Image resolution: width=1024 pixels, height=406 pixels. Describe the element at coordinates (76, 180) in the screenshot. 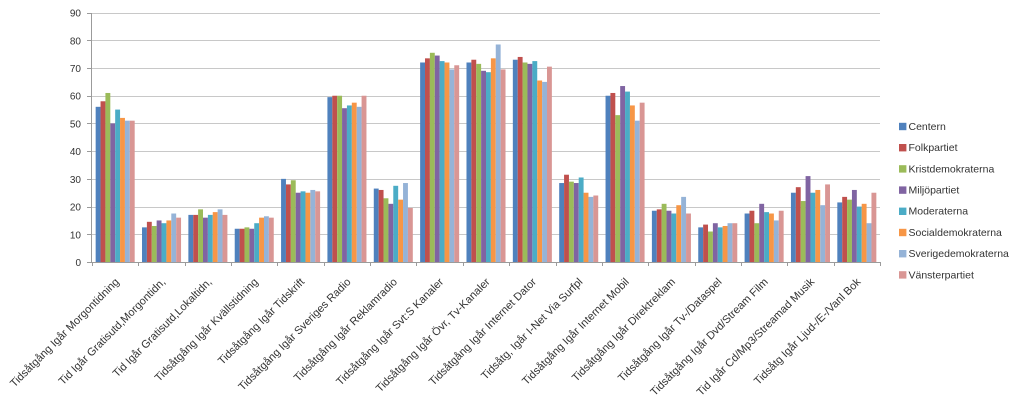

I see `svg-text: 30` at that location.